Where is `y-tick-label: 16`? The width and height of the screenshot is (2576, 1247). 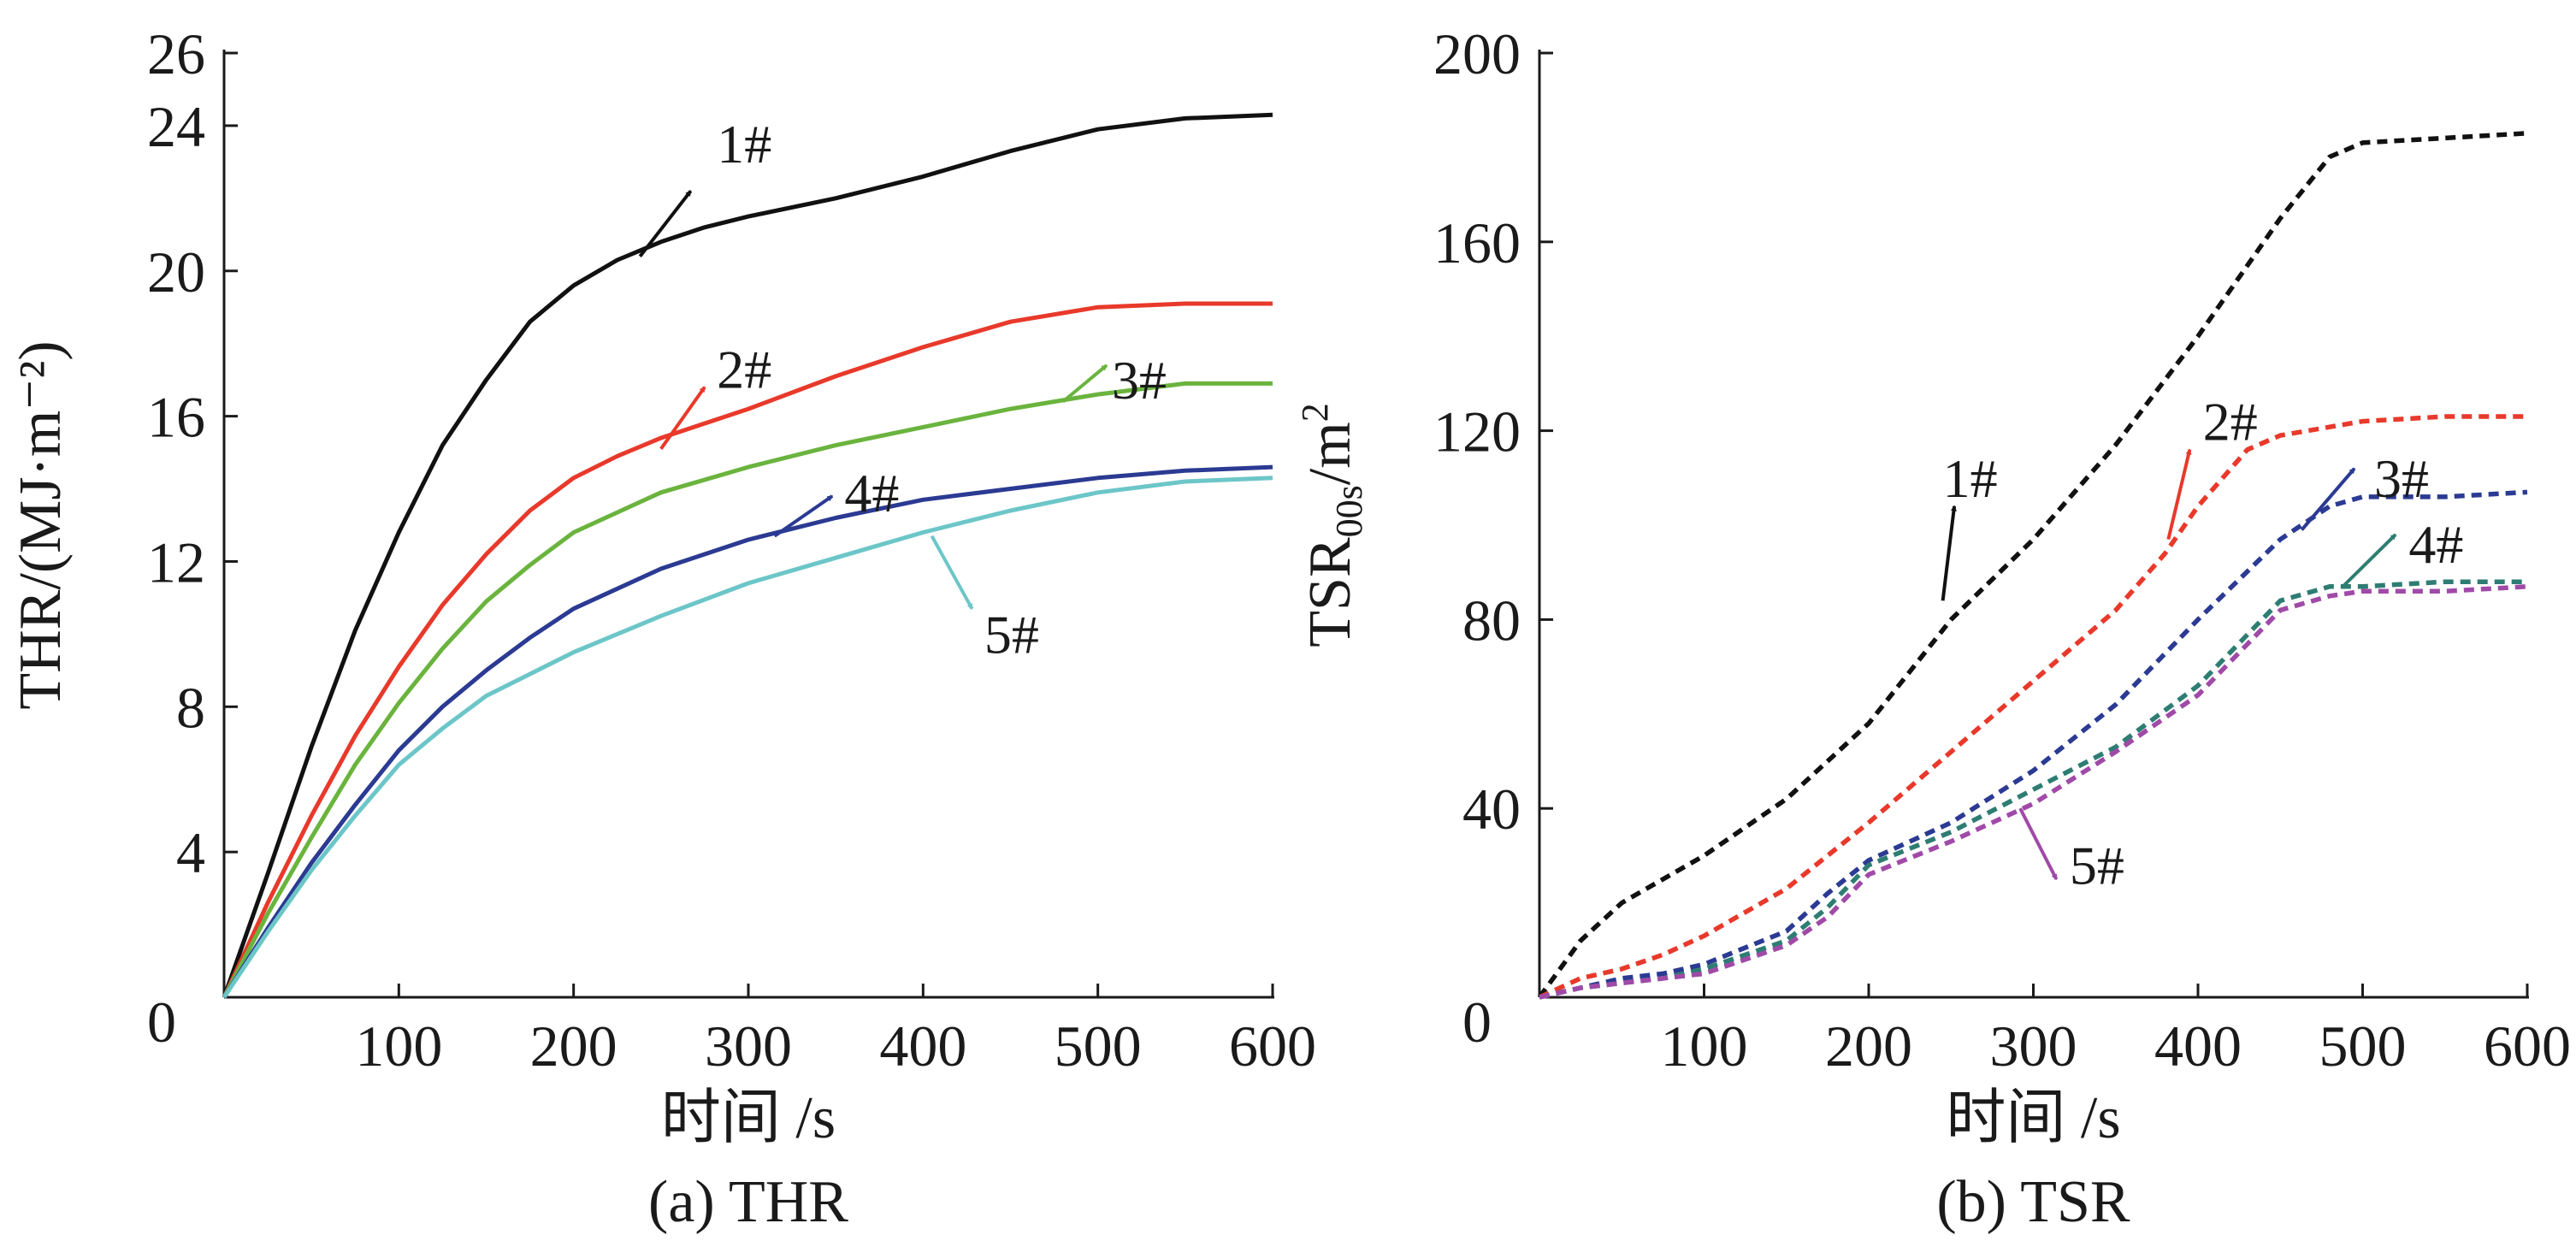 y-tick-label: 16 is located at coordinates (176, 417).